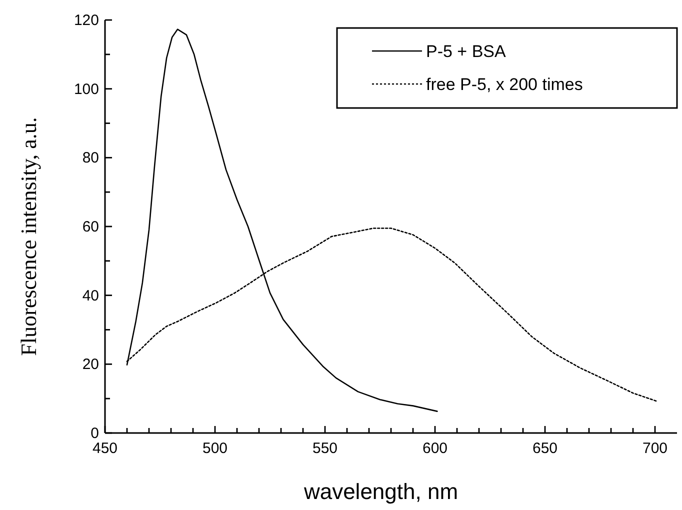  I want to click on legend-label: P-5 + BSA, so click(466, 51).